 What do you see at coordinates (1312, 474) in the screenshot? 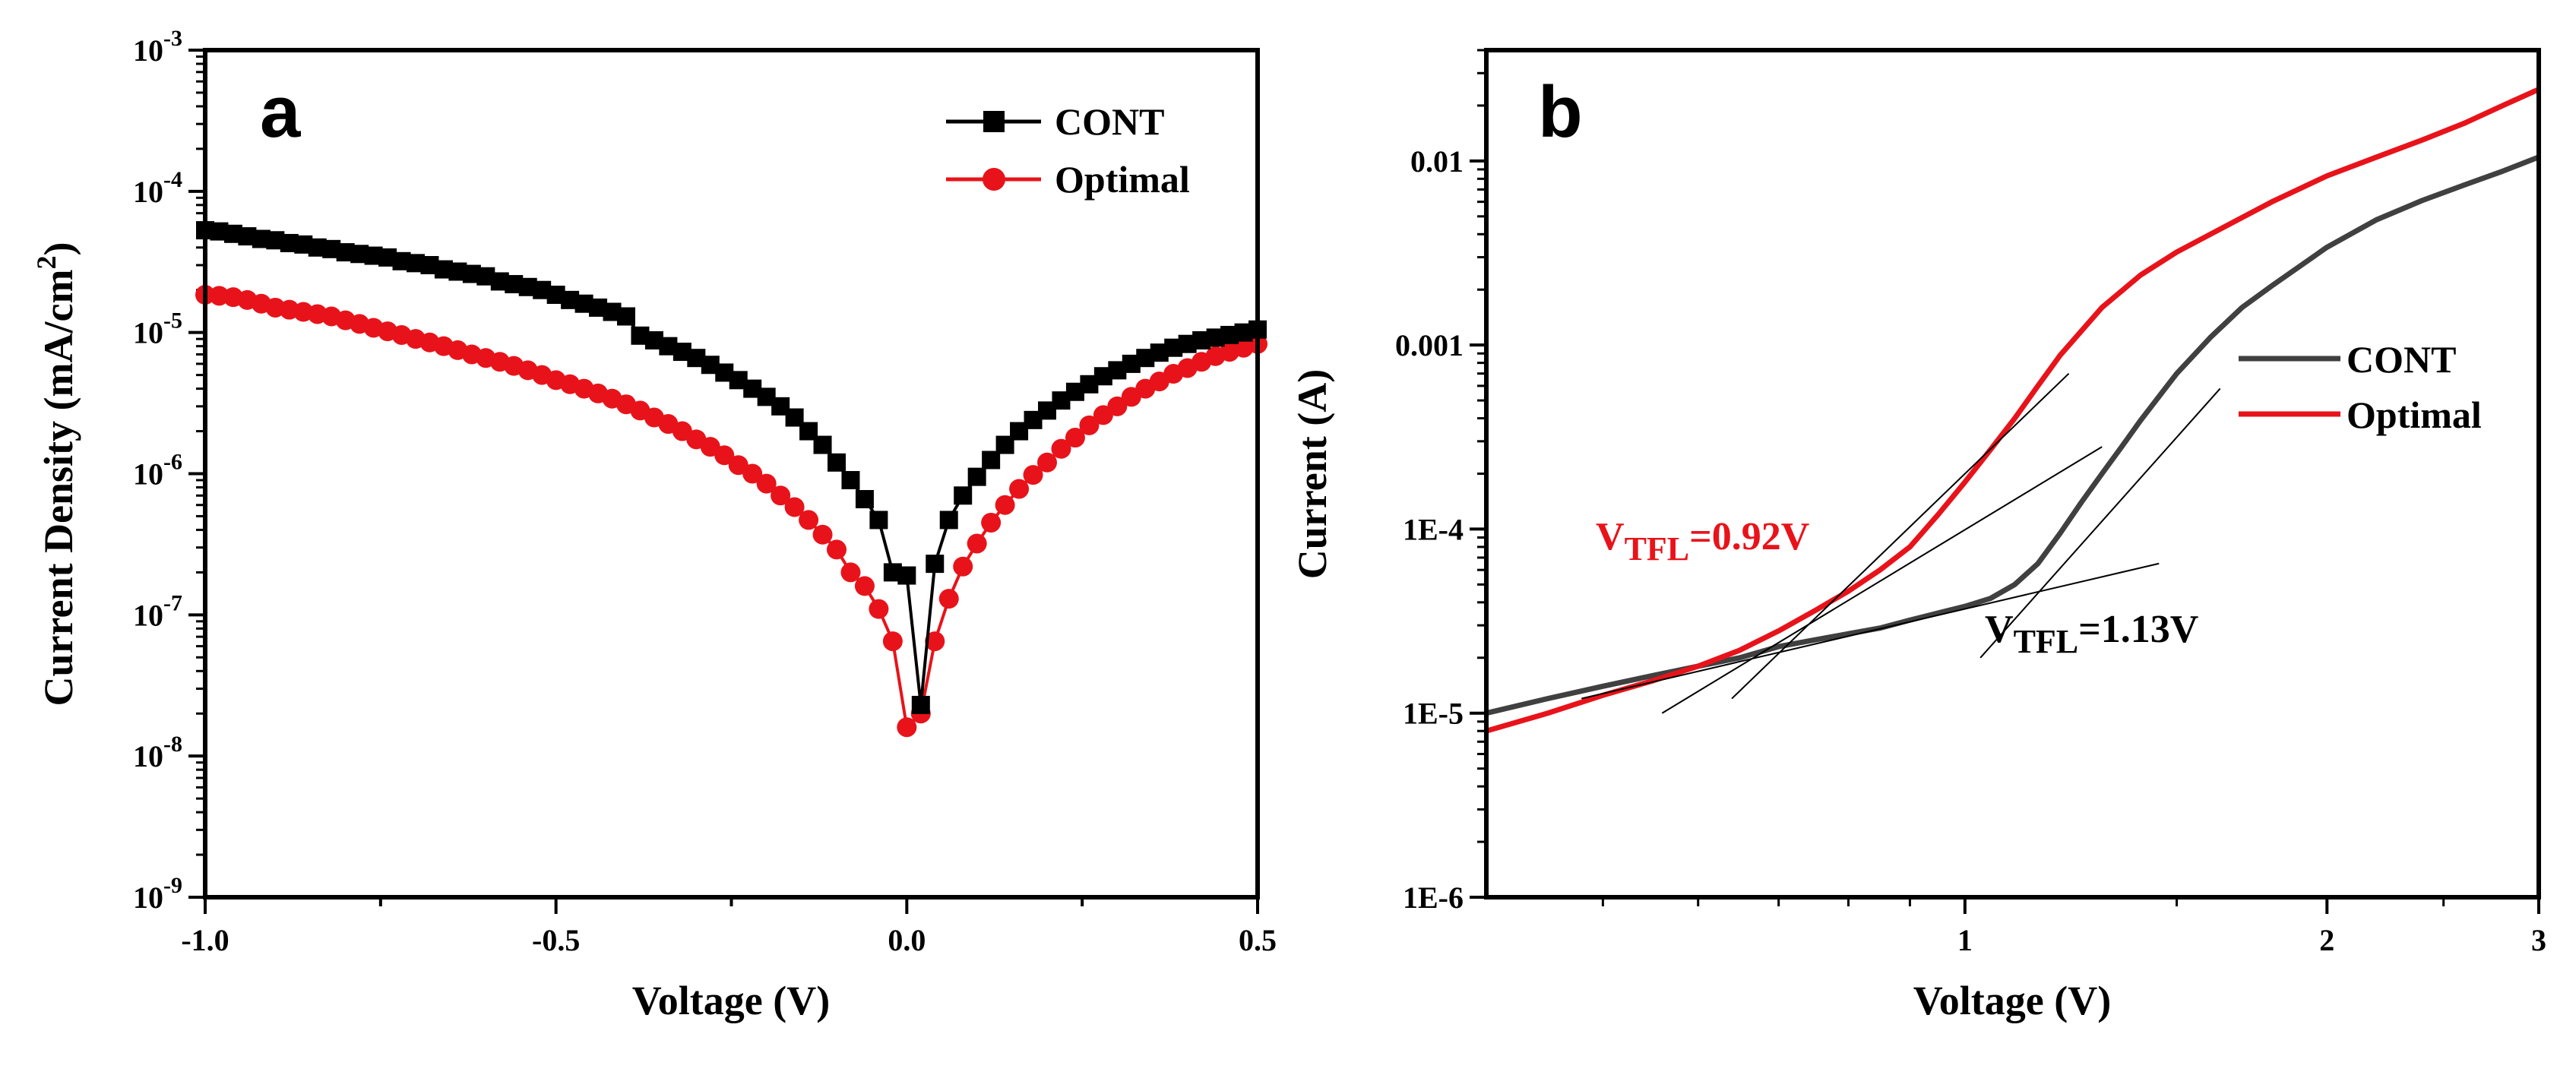
I see `panel-b-y-axis-label: Current (A)` at bounding box center [1312, 474].